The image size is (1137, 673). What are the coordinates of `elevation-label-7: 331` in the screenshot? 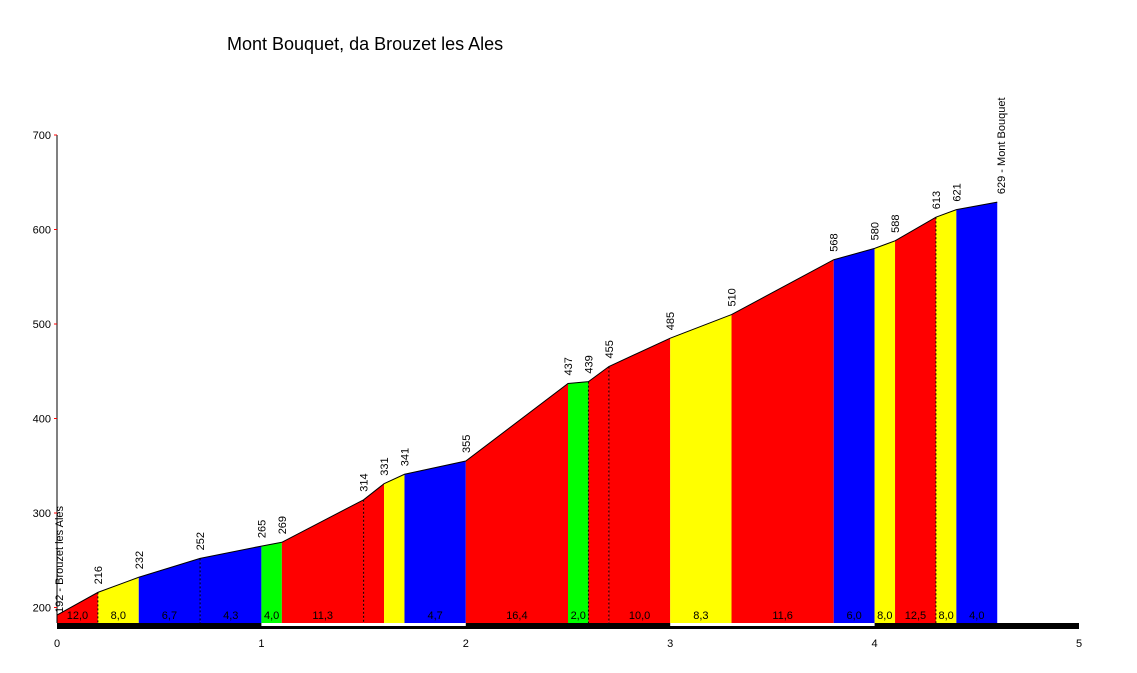 It's located at (385, 466).